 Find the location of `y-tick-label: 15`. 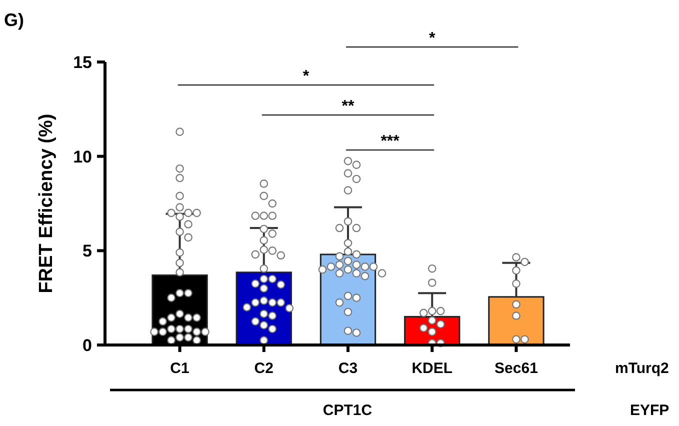

y-tick-label: 15 is located at coordinates (82, 62).